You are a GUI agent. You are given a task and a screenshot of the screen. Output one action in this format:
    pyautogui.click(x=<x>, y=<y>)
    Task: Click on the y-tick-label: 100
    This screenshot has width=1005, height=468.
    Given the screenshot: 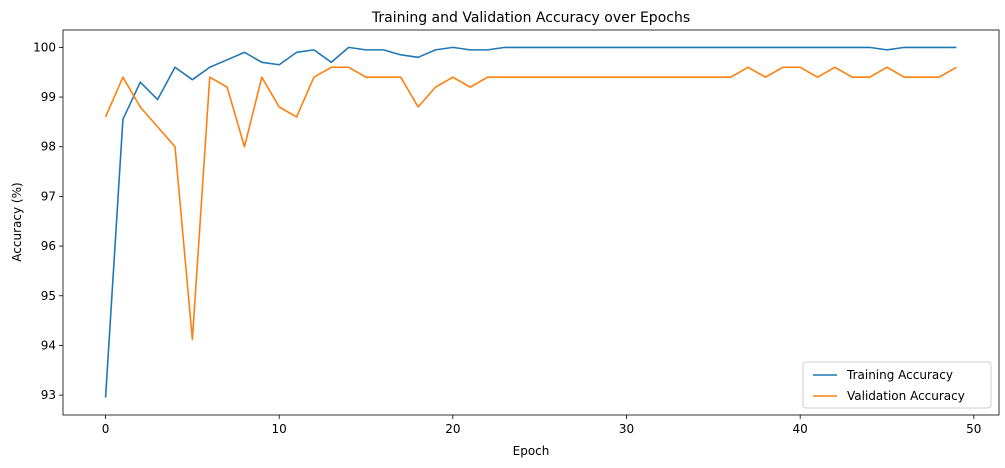 What is the action you would take?
    pyautogui.click(x=44, y=47)
    